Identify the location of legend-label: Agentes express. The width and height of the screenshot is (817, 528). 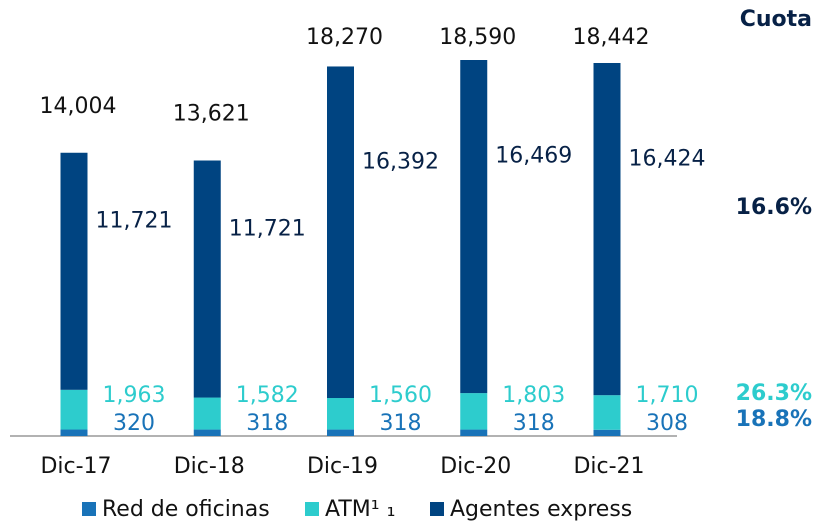
(541, 509).